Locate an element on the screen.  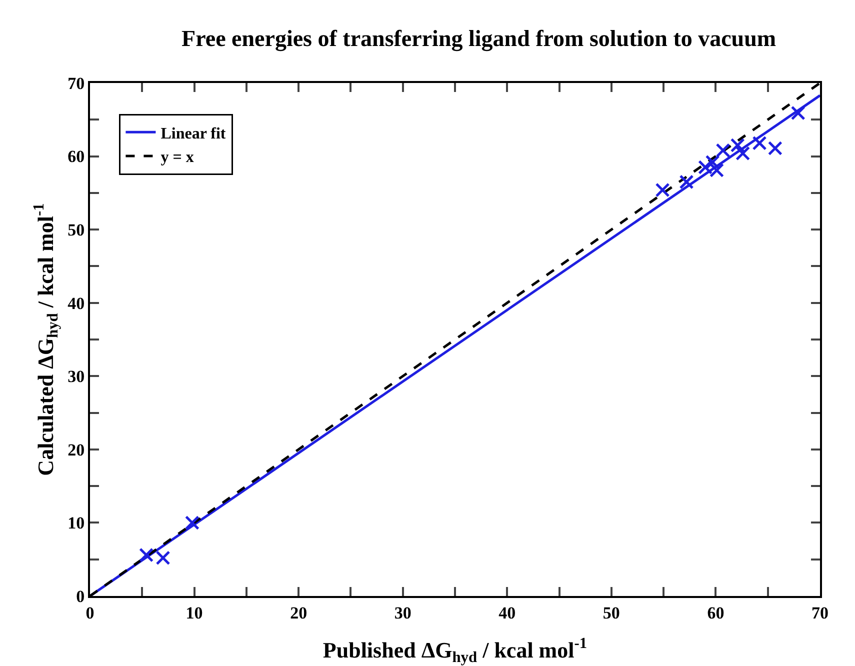
x-tick-label: 70 is located at coordinates (820, 612).